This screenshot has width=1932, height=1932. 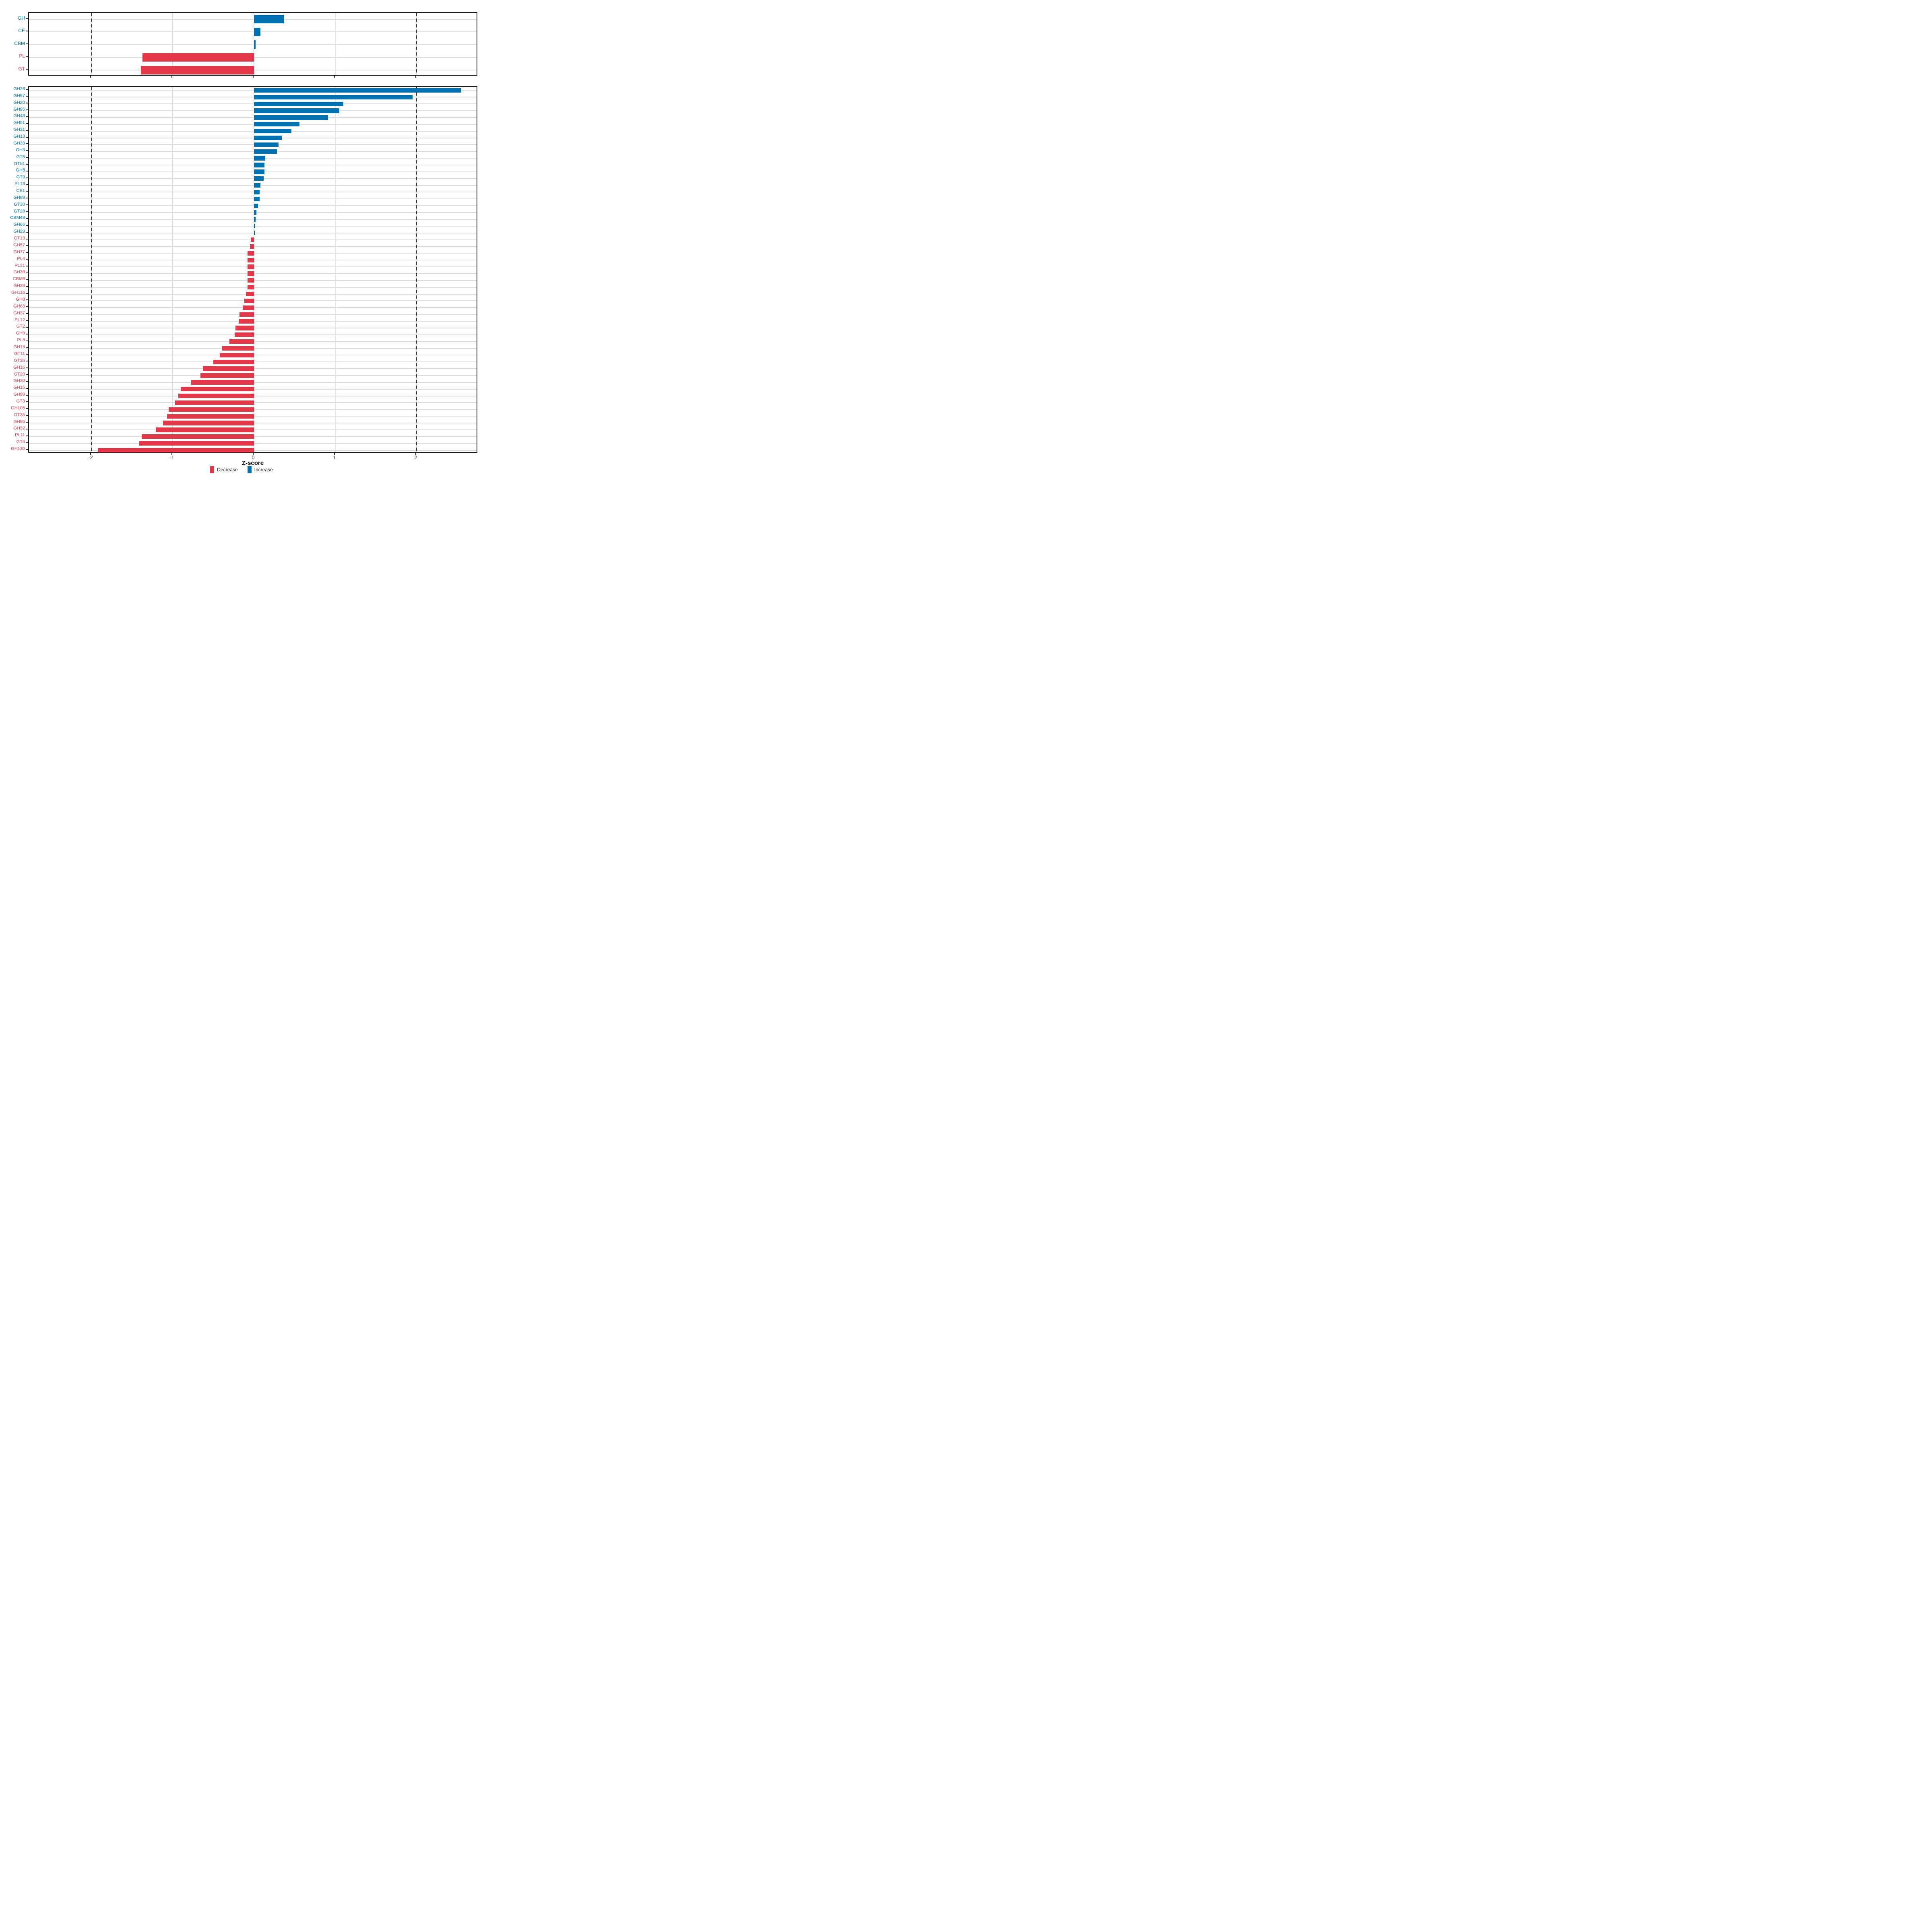 What do you see at coordinates (176, 450) in the screenshot?
I see `bar-GH130` at bounding box center [176, 450].